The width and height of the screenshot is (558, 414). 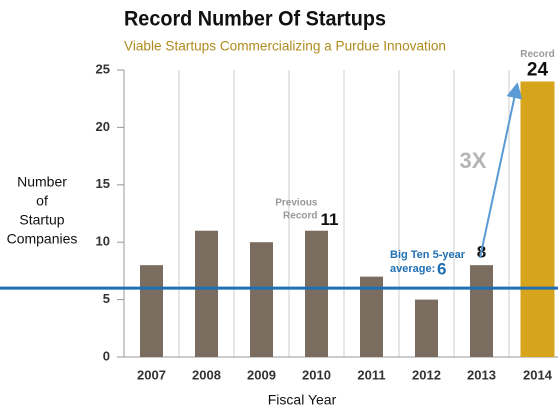 What do you see at coordinates (206, 374) in the screenshot?
I see `x-tick-label: 2008` at bounding box center [206, 374].